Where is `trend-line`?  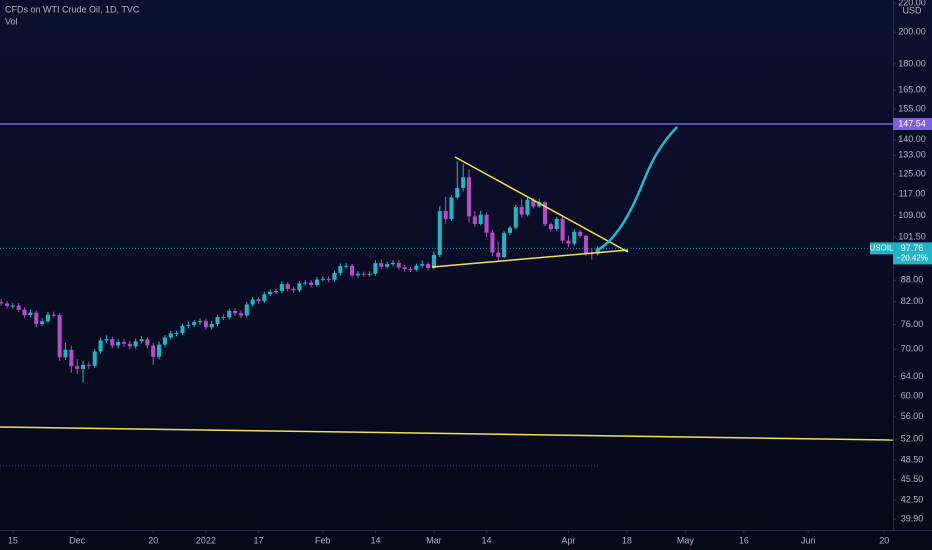 trend-line is located at coordinates (447, 433).